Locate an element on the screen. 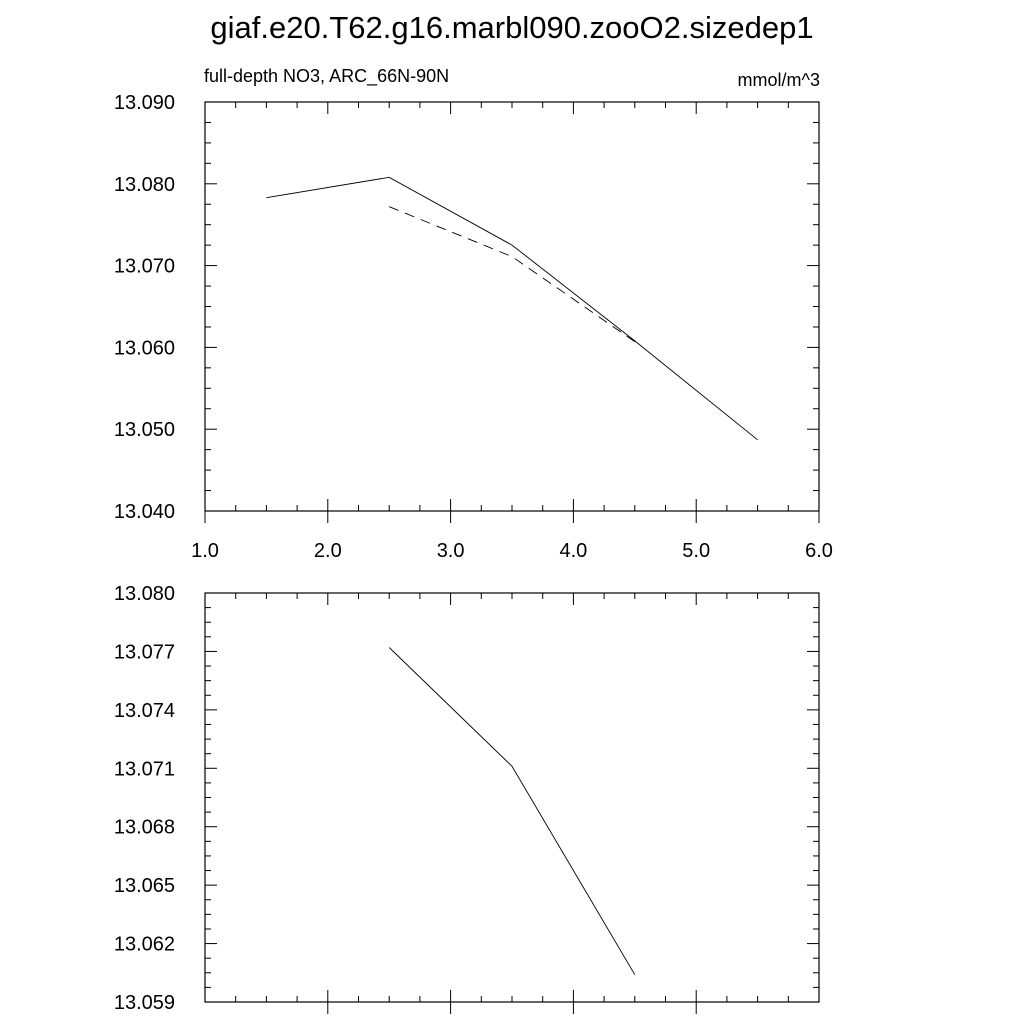  bottom-y-tick-label: 13.077 is located at coordinates (144, 652).